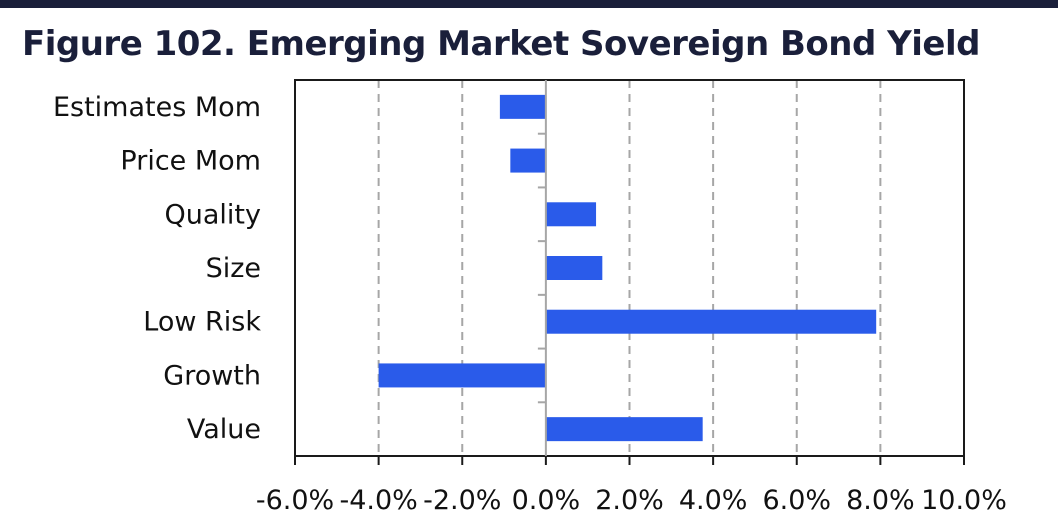 This screenshot has width=1058, height=525. Describe the element at coordinates (629, 500) in the screenshot. I see `x-tick-label: 2.0%` at that location.